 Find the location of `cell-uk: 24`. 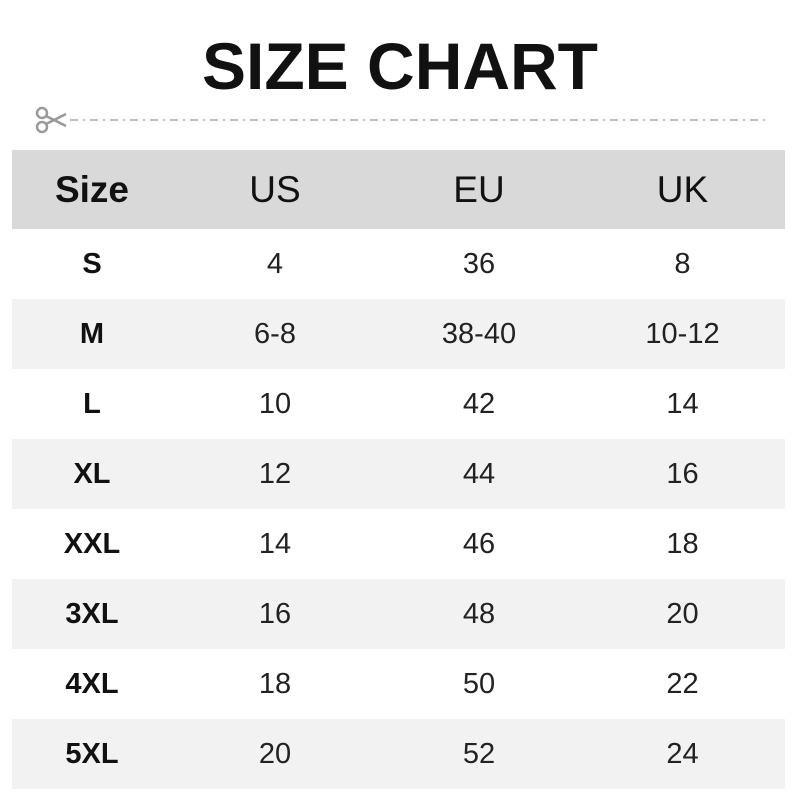

cell-uk: 24 is located at coordinates (682, 753).